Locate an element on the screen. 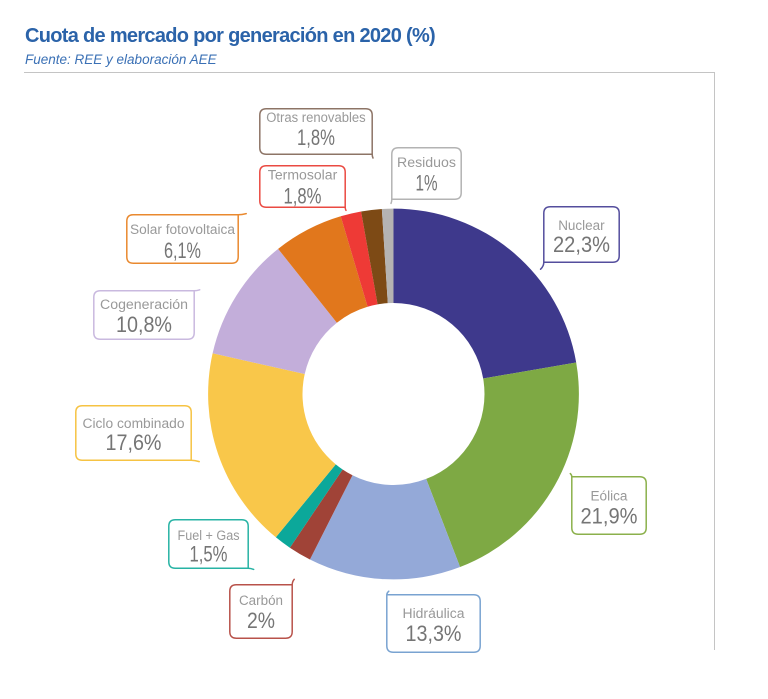 This screenshot has height=699, width=768. svg-text: Nuclear is located at coordinates (581, 225).